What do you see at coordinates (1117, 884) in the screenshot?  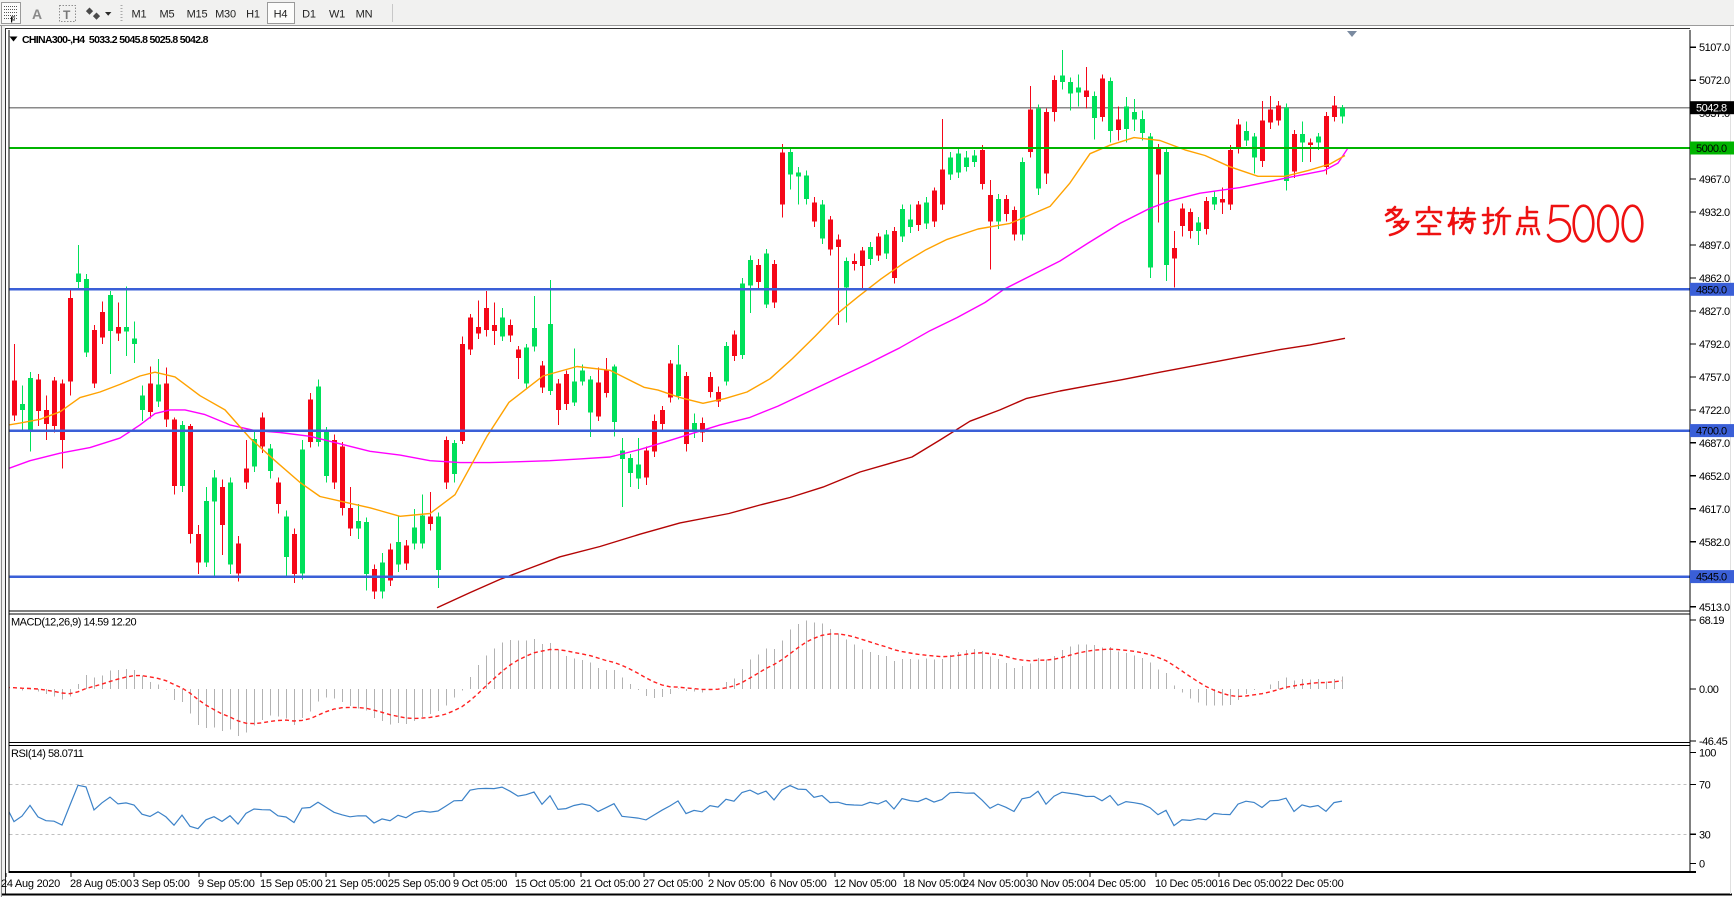 I see `svg-text: 4 Dec 05:00` at bounding box center [1117, 884].